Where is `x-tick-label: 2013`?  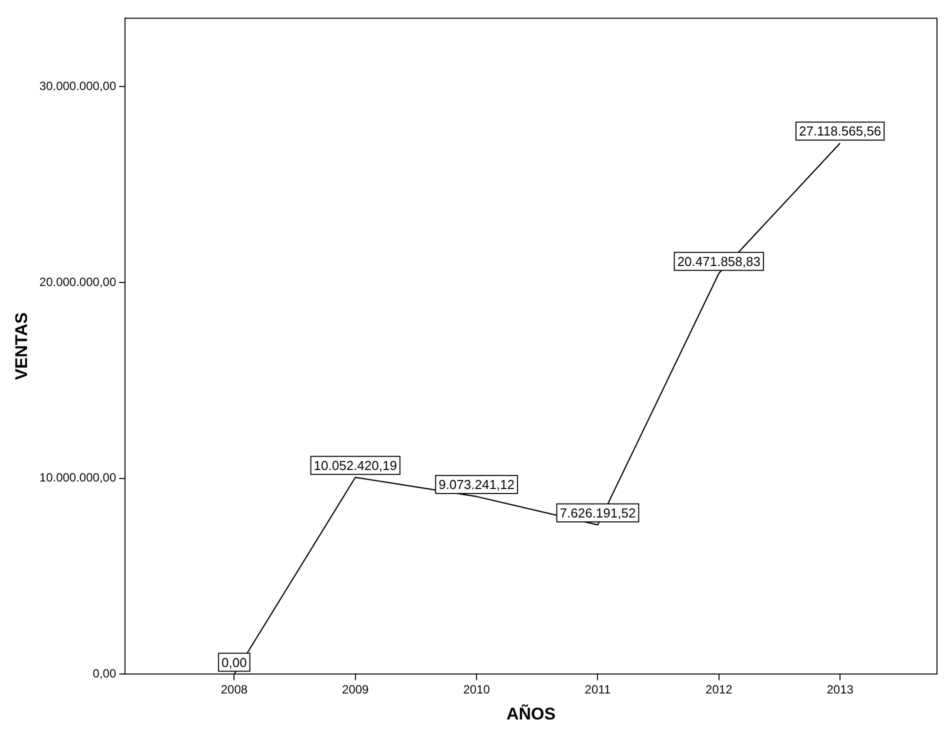
x-tick-label: 2013 is located at coordinates (840, 689).